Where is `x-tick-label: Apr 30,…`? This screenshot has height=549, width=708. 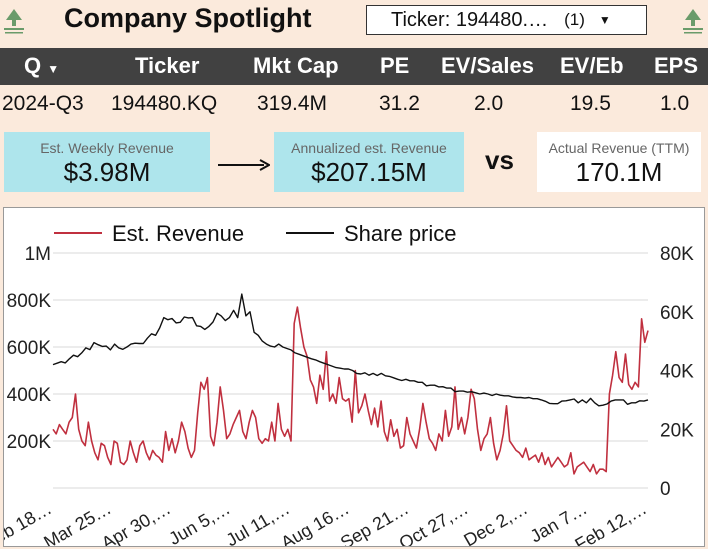 x-tick-label: Apr 30,… is located at coordinates (136, 522).